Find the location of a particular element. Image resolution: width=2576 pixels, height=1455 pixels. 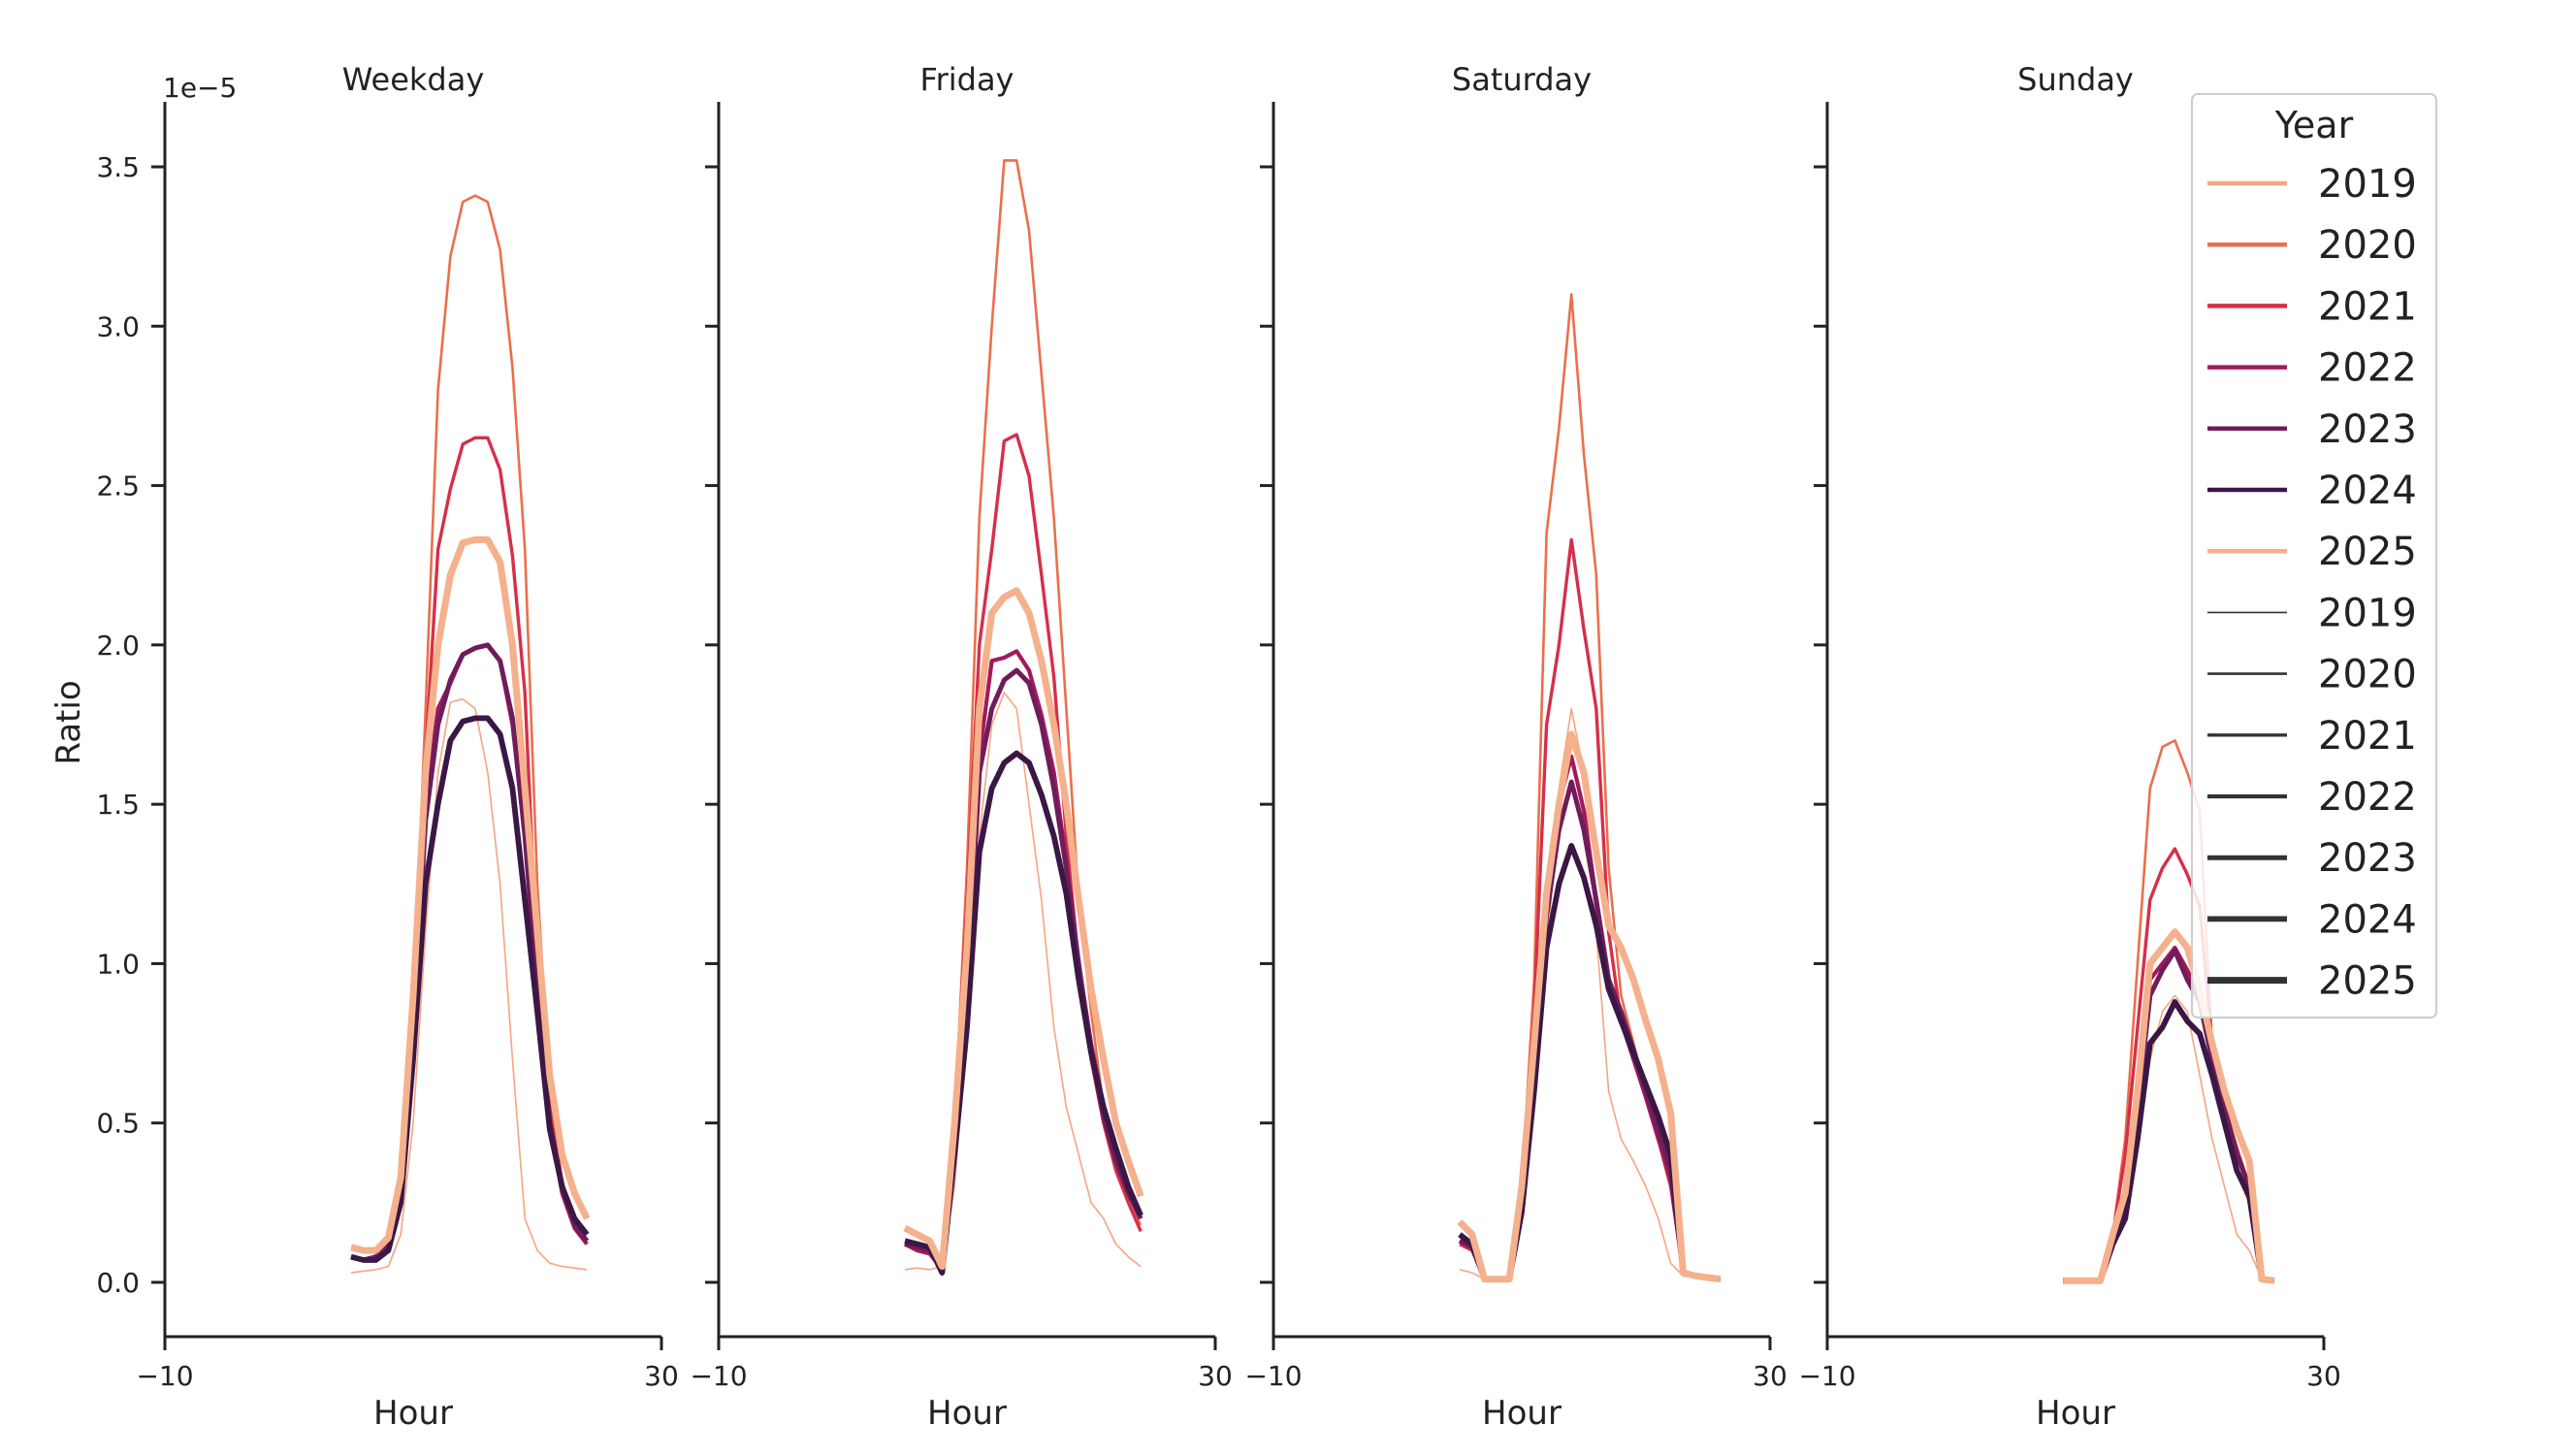

series-line-2021 is located at coordinates (1023, 851).